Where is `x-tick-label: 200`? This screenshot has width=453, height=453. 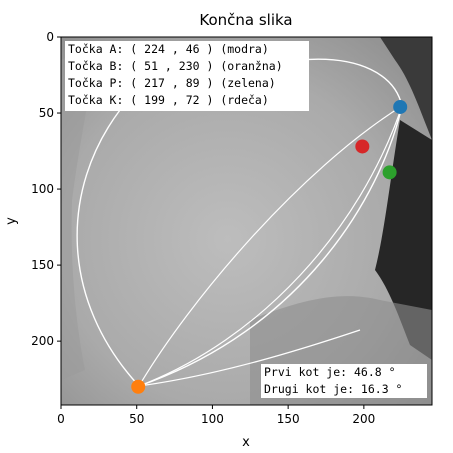
x-tick-label: 200 is located at coordinates (363, 419).